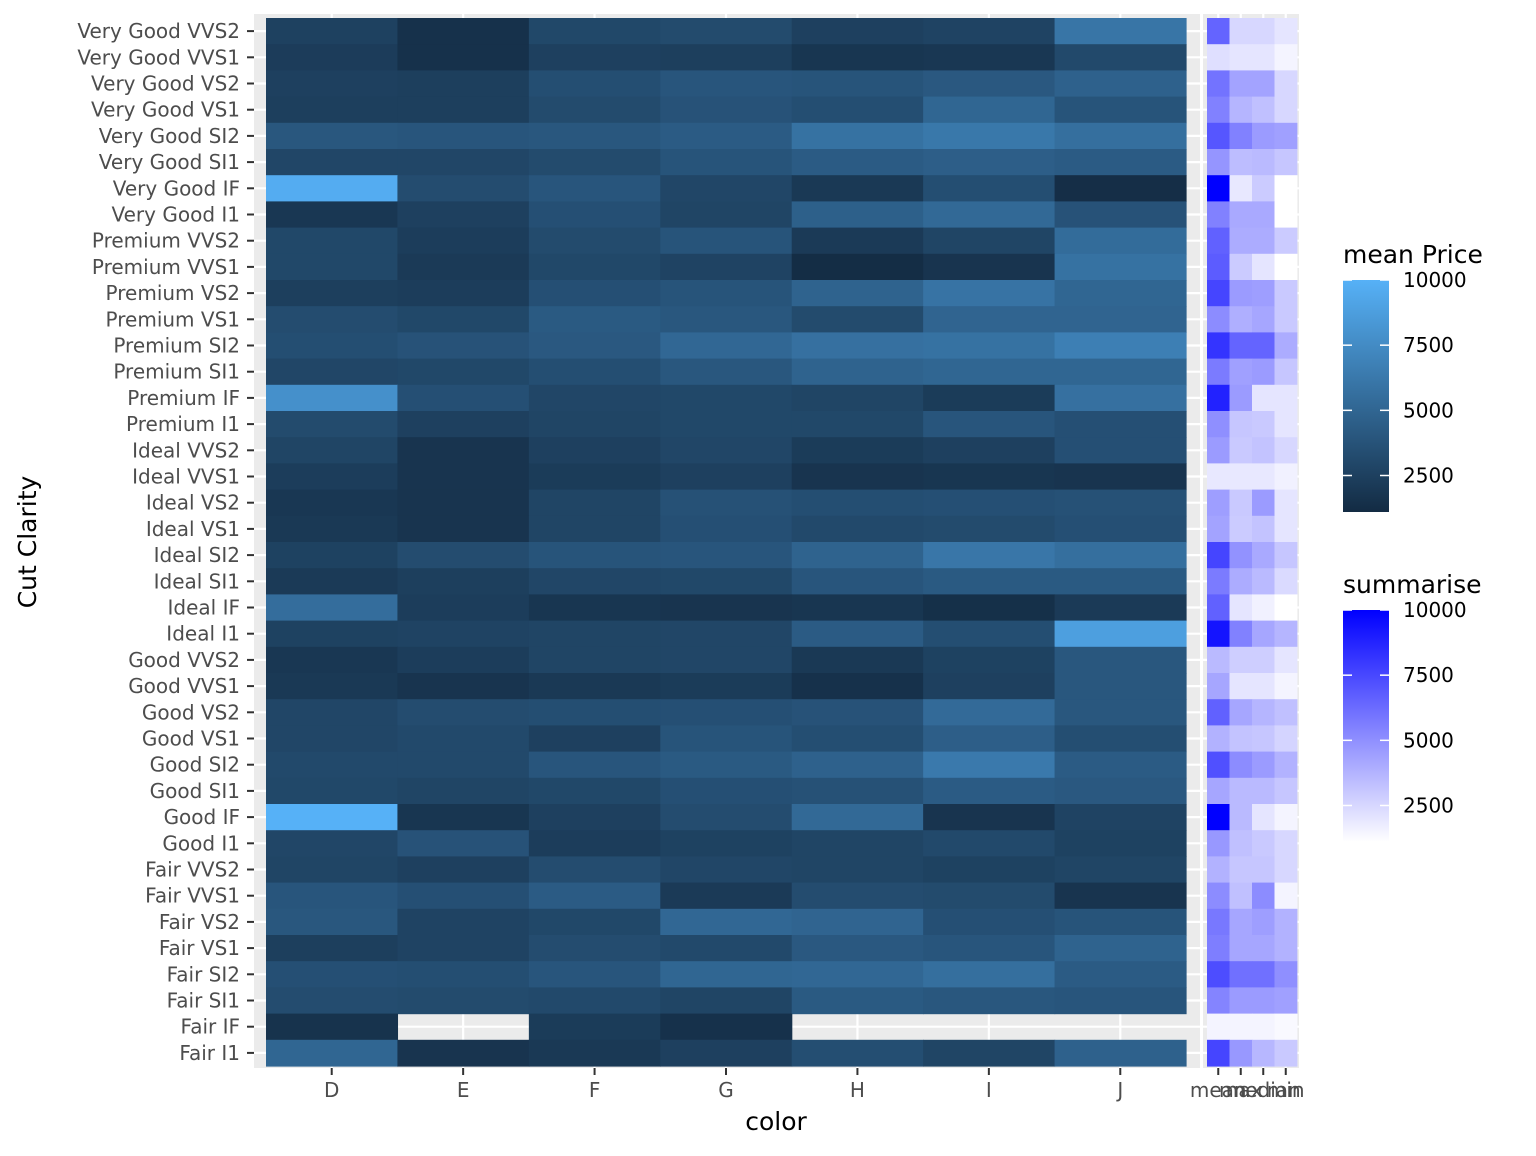  What do you see at coordinates (726, 1090) in the screenshot?
I see `x-tick-label: G` at bounding box center [726, 1090].